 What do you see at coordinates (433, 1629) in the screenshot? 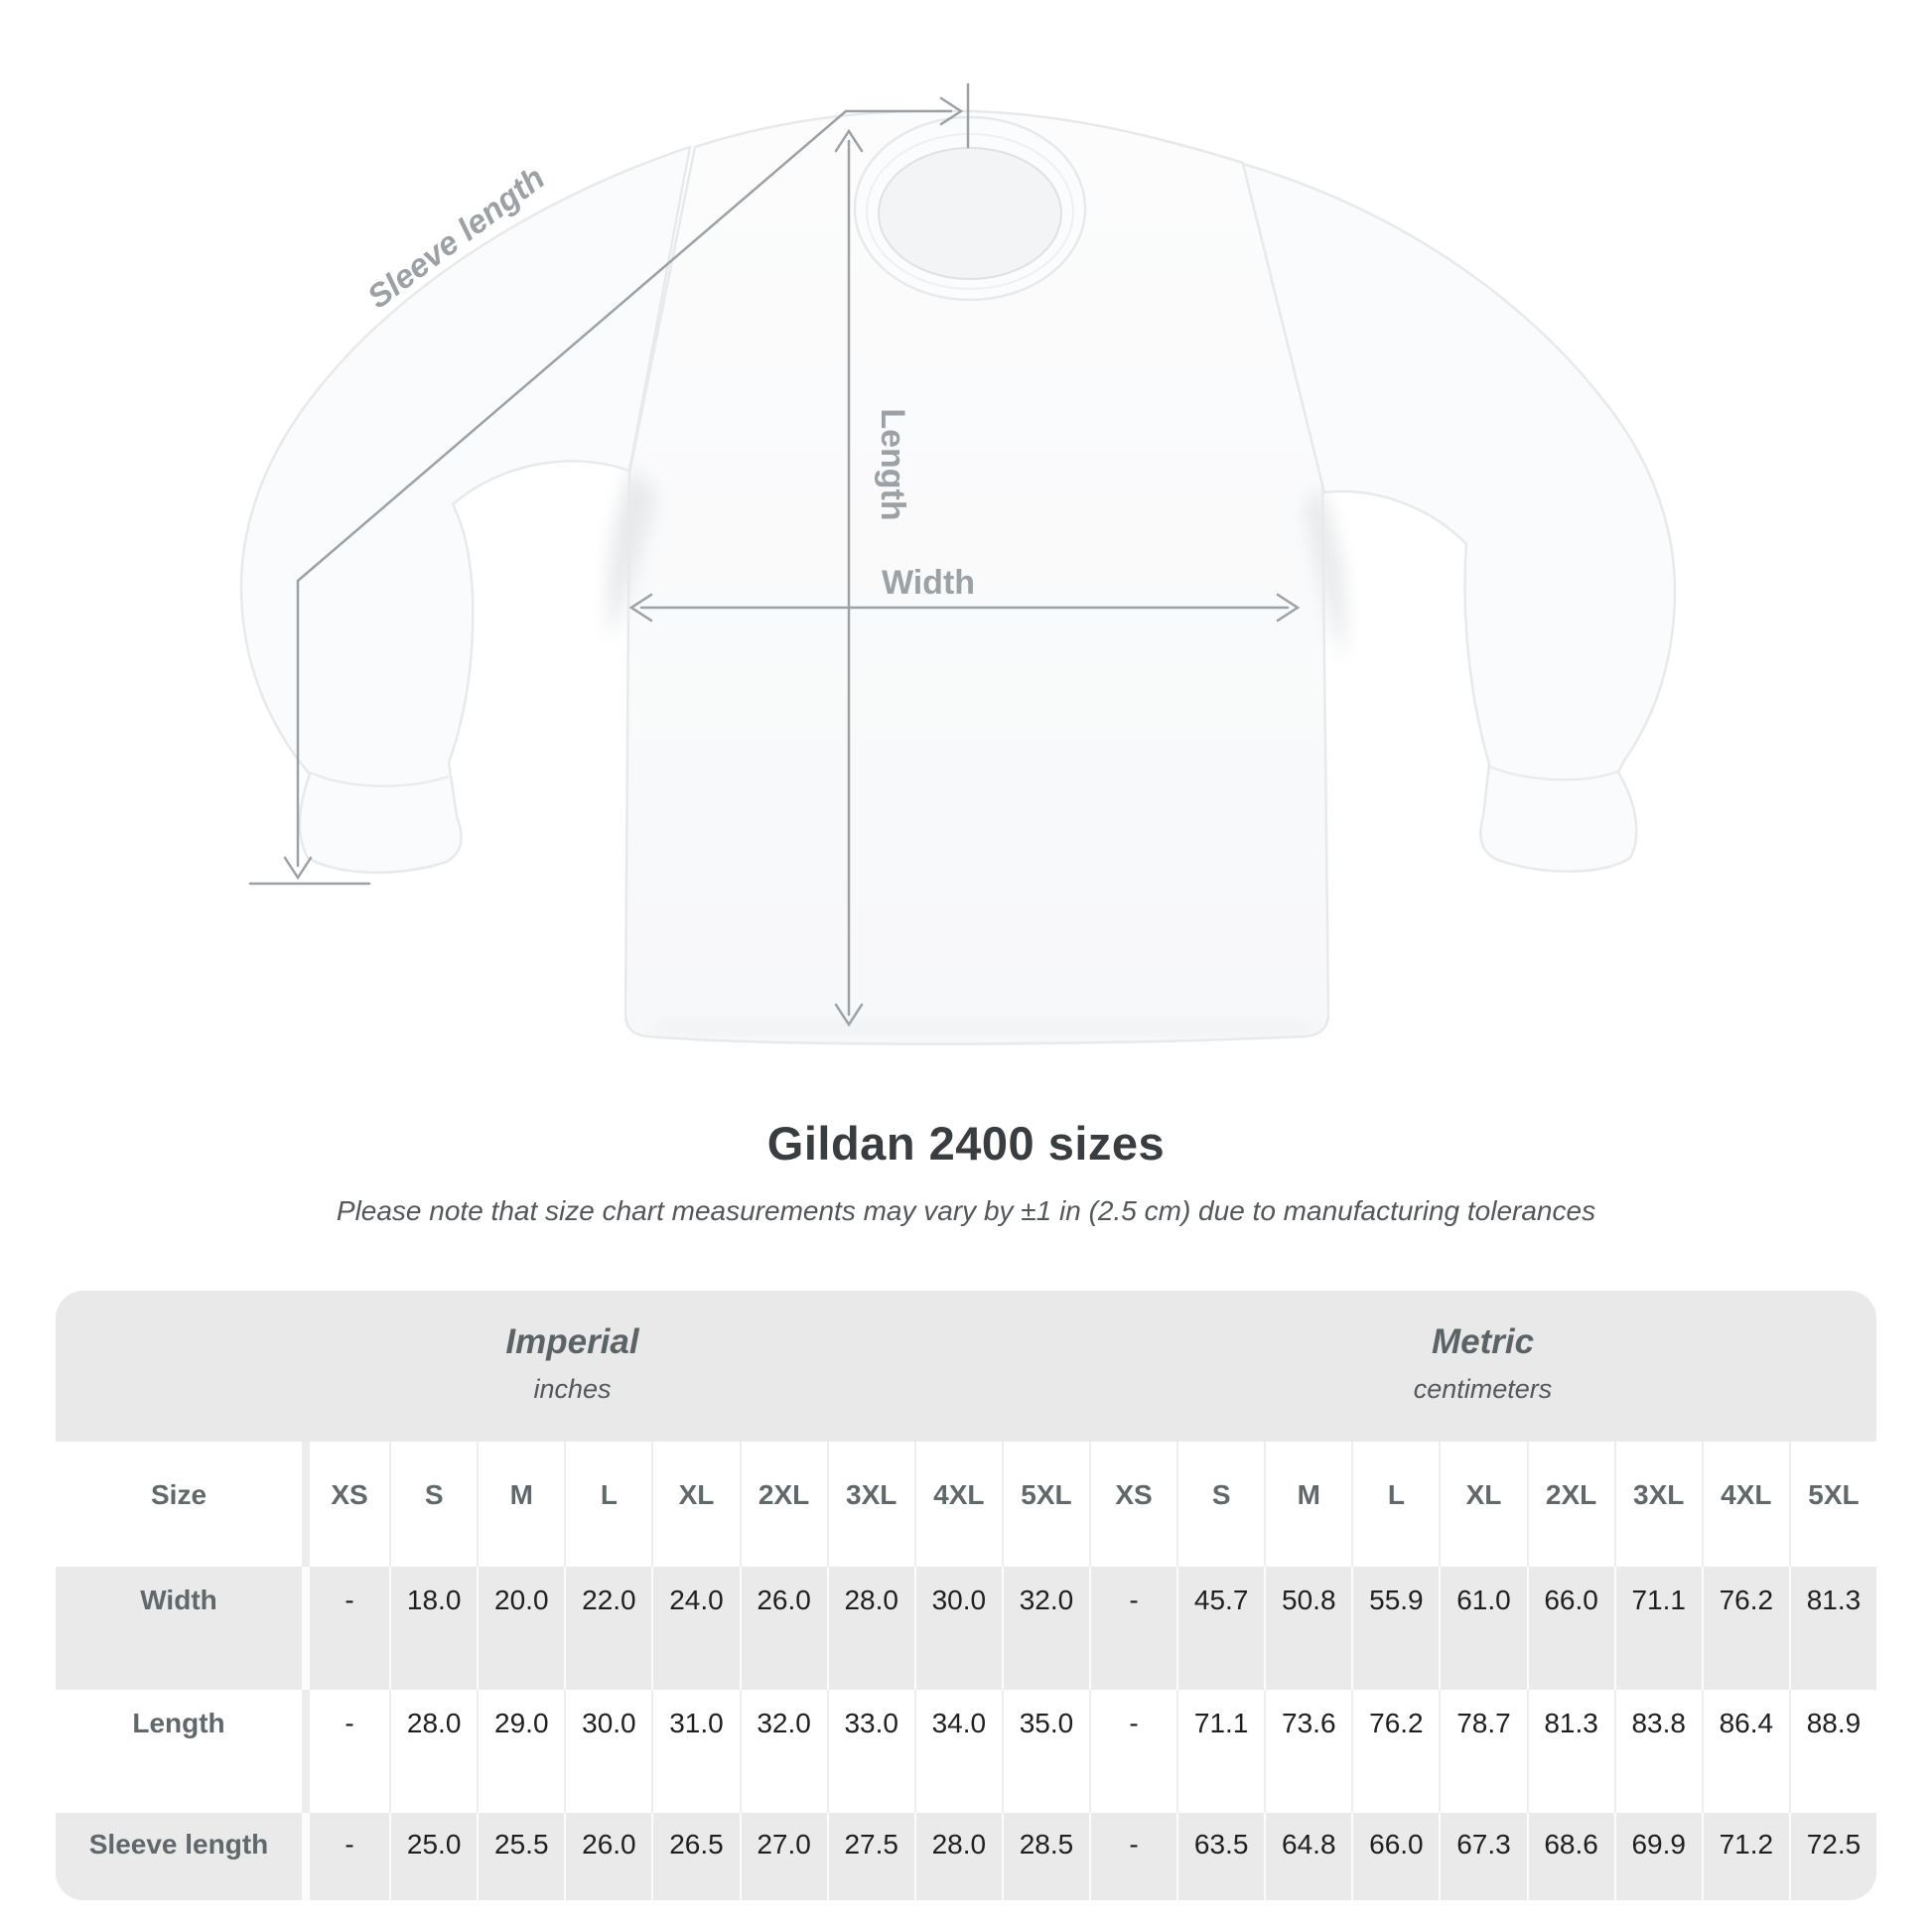
I see `cell-width-s-imperial: 18.0` at bounding box center [433, 1629].